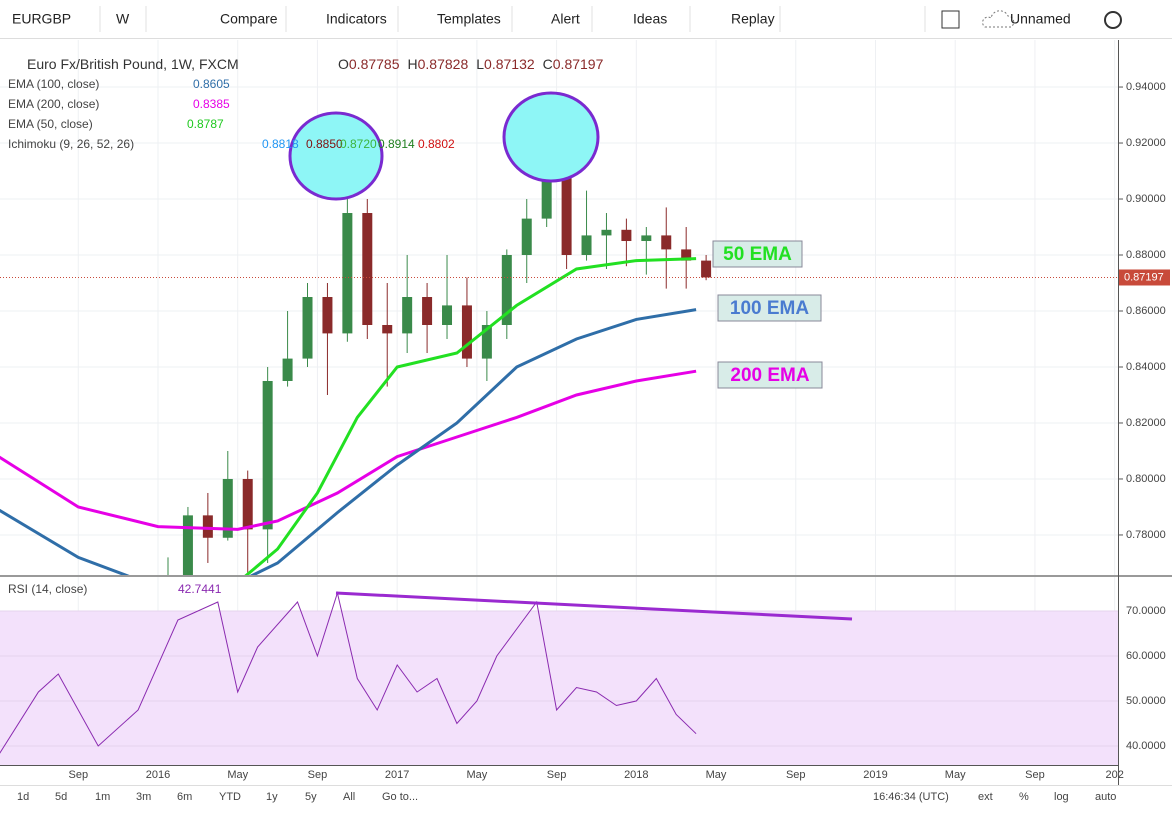  What do you see at coordinates (1146, 746) in the screenshot?
I see `rsi-tick-label: 40.0000` at bounding box center [1146, 746].